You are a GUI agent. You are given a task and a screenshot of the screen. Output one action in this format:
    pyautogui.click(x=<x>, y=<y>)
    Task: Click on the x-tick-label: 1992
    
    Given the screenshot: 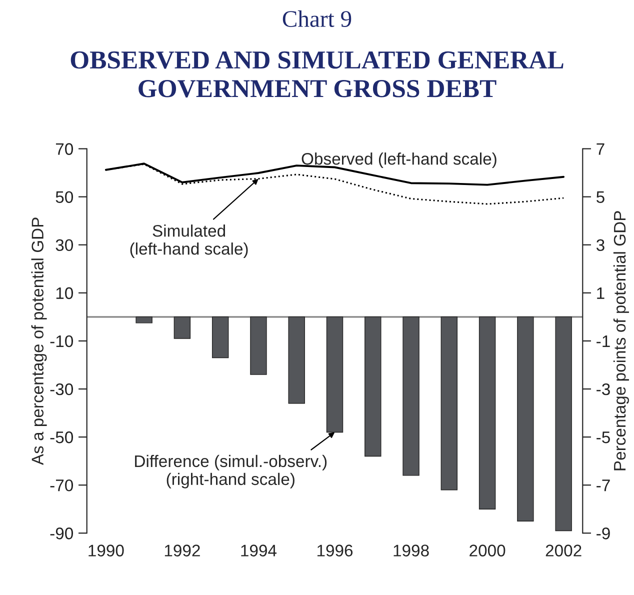 What is the action you would take?
    pyautogui.click(x=182, y=550)
    